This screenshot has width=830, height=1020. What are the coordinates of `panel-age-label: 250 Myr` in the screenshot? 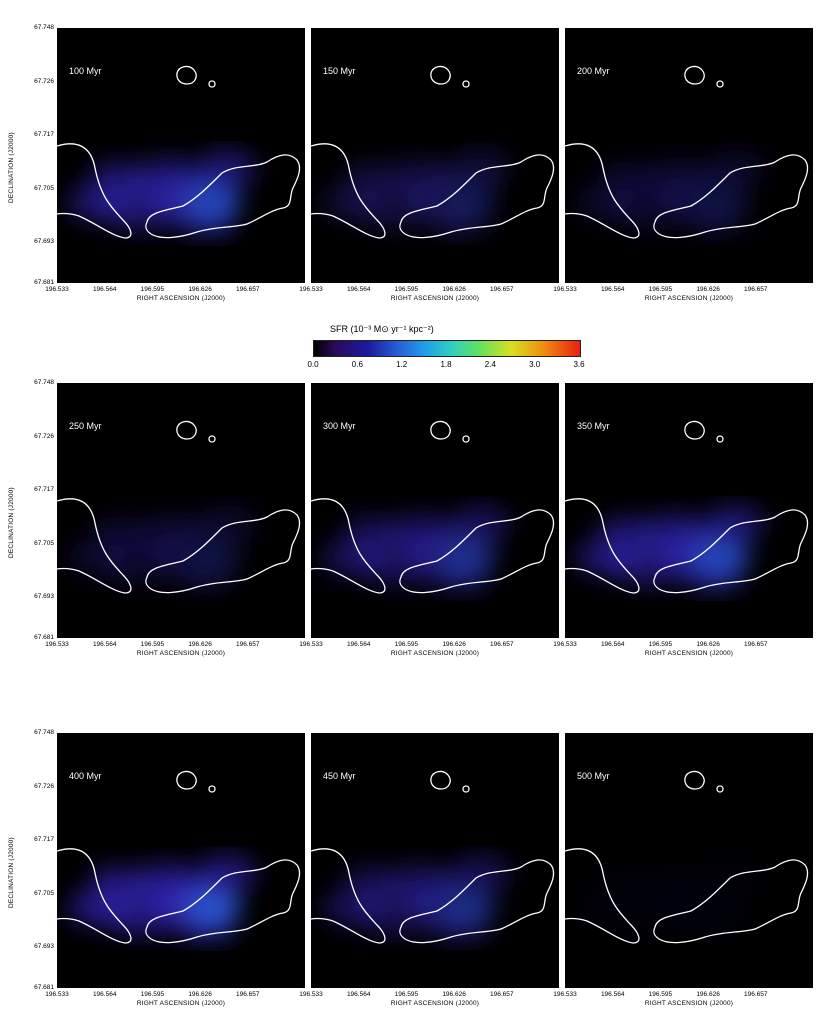 It's located at (85, 426).